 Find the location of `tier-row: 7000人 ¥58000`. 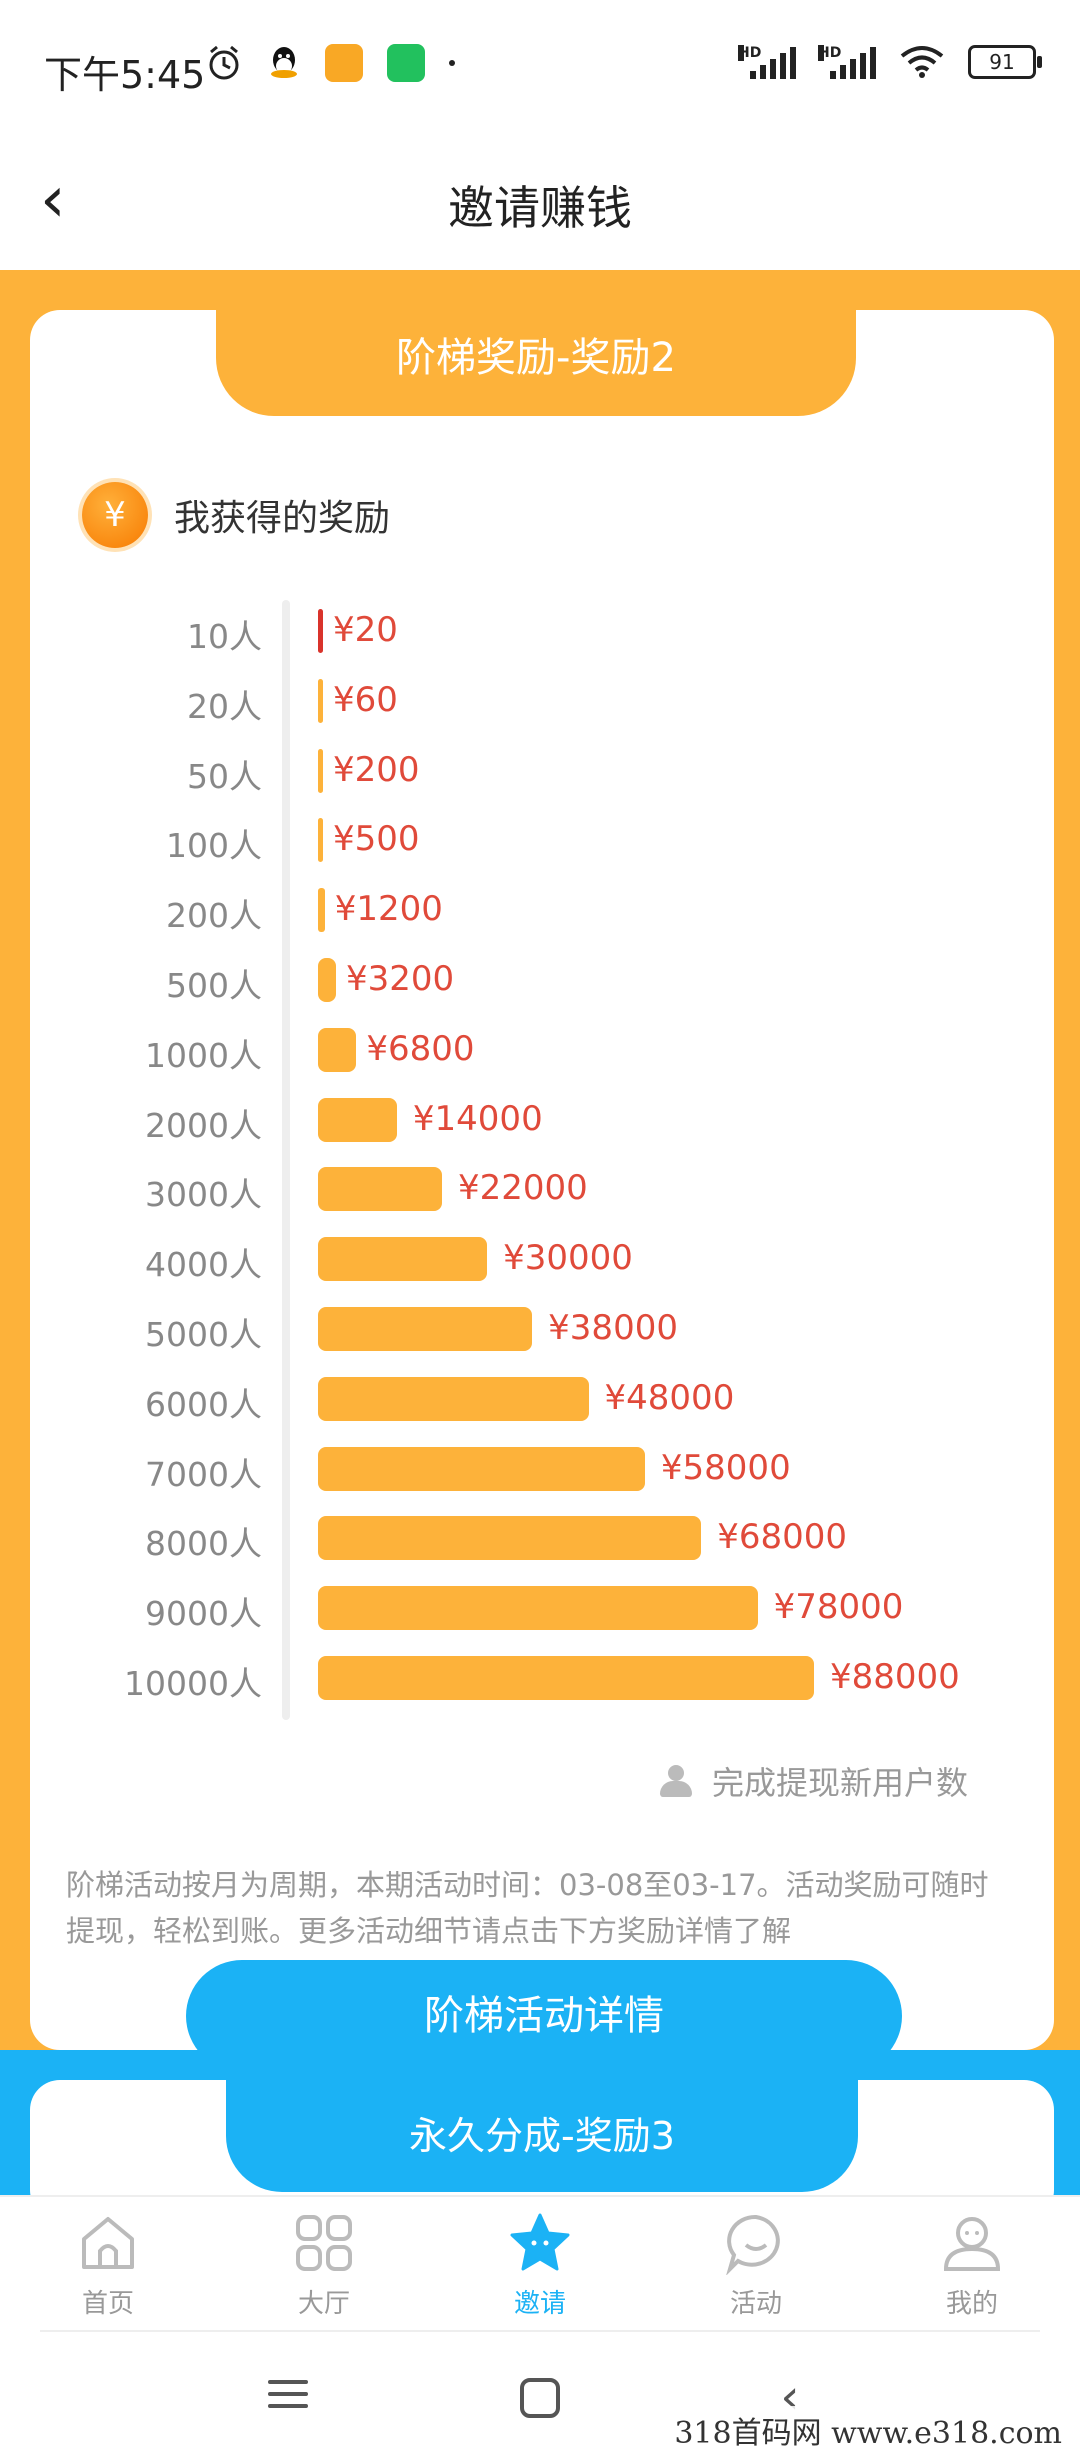

tier-row: 7000人 ¥58000 is located at coordinates (542, 1473).